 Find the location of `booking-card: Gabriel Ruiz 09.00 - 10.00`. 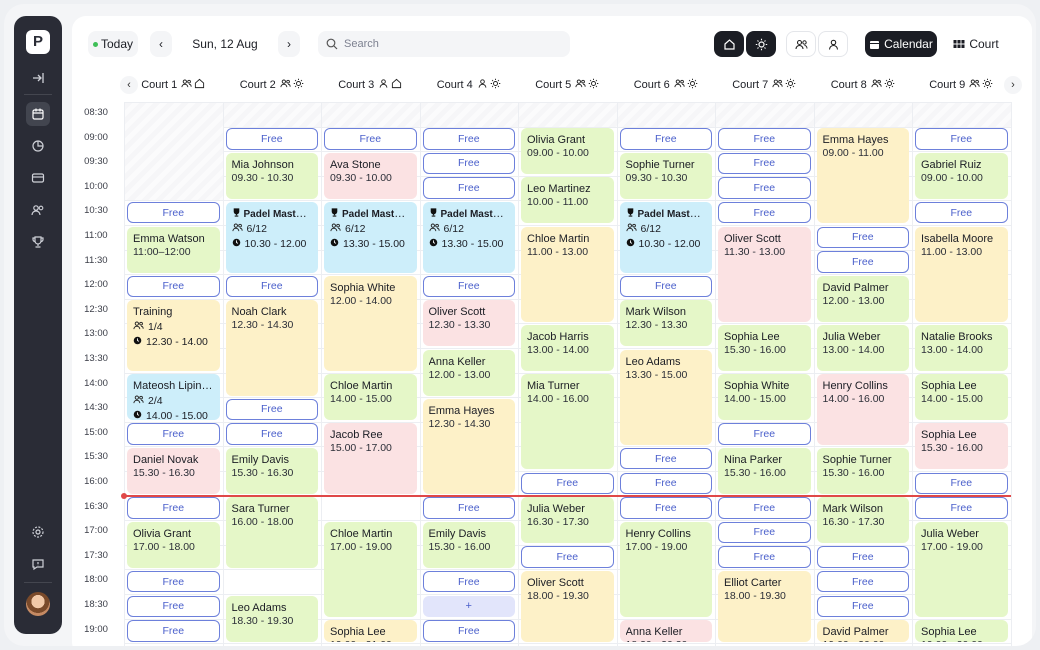

booking-card: Gabriel Ruiz 09.00 - 10.00 is located at coordinates (961, 175).